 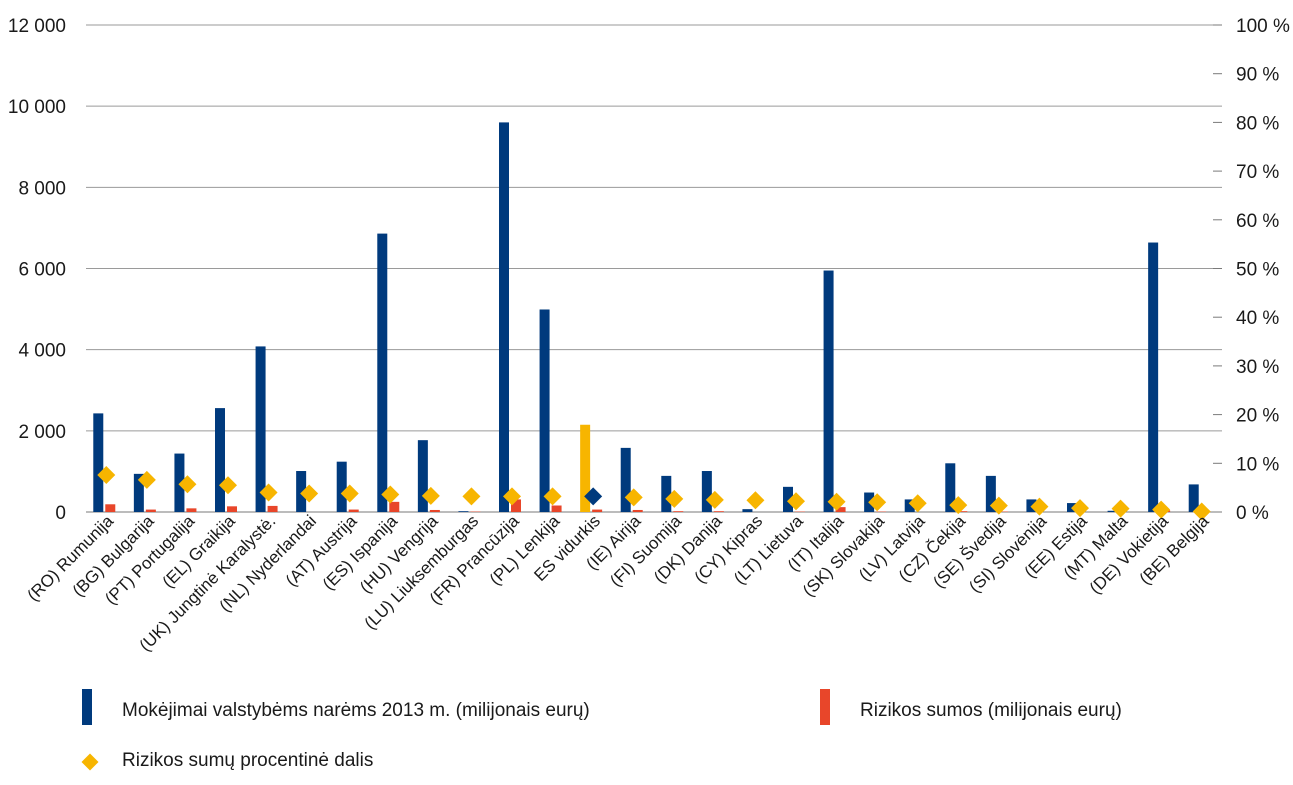 What do you see at coordinates (1257, 172) in the screenshot?
I see `y-right-tick-label: 70 %` at bounding box center [1257, 172].